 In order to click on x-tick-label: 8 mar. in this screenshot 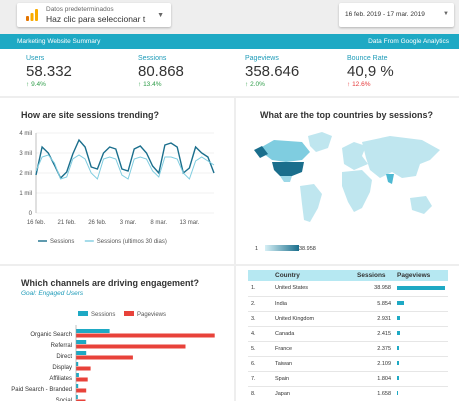, I will do `click(158, 223)`.